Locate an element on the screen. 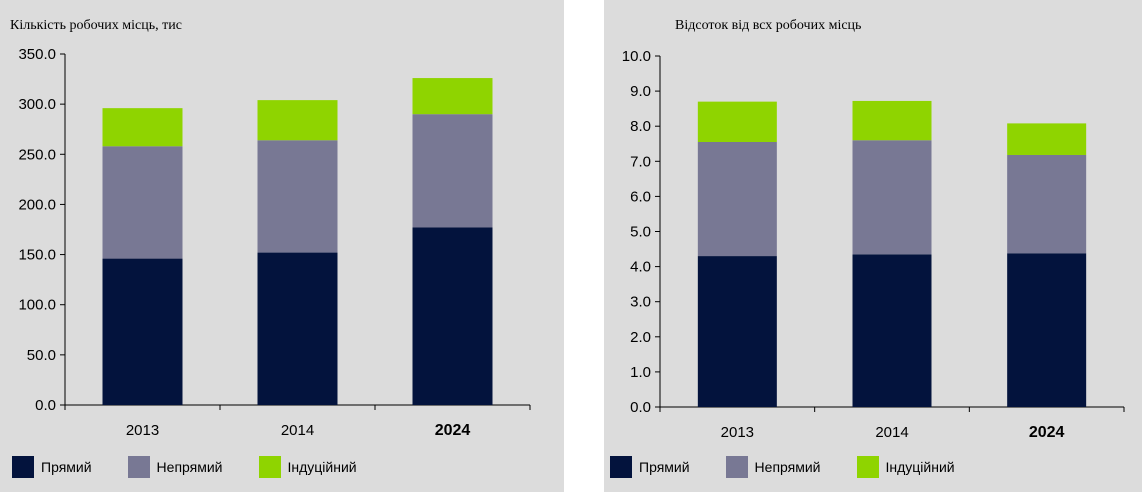  y-tick-label: 2.0 is located at coordinates (640, 337).